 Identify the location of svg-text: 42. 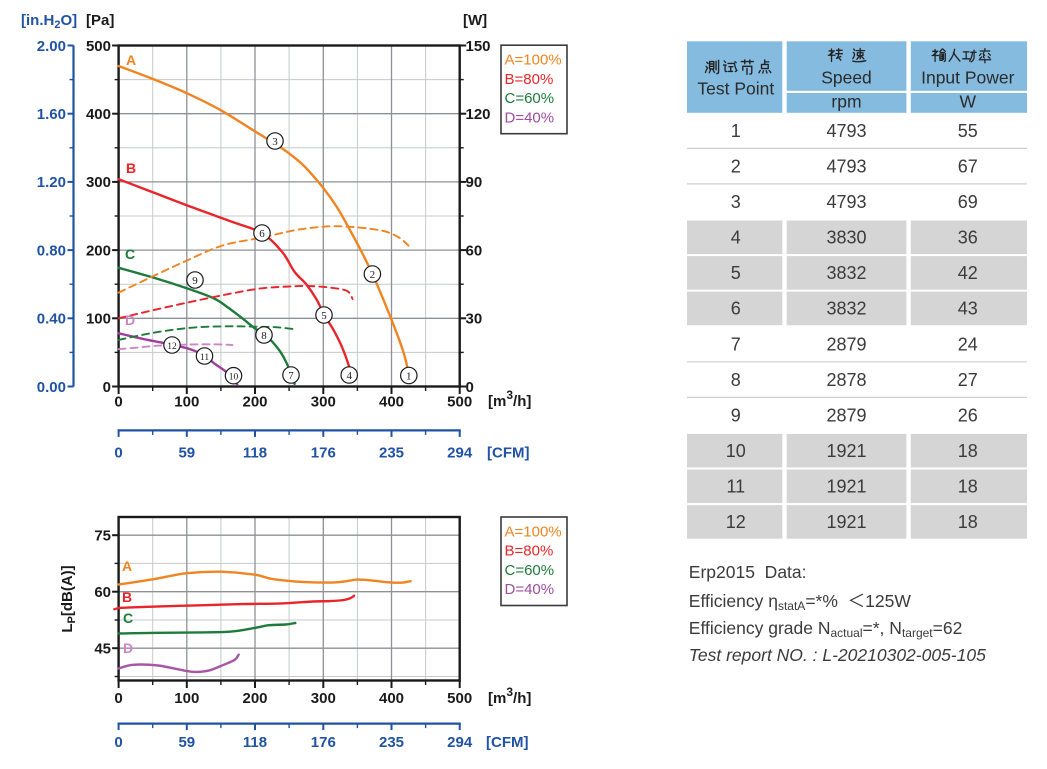
(968, 273).